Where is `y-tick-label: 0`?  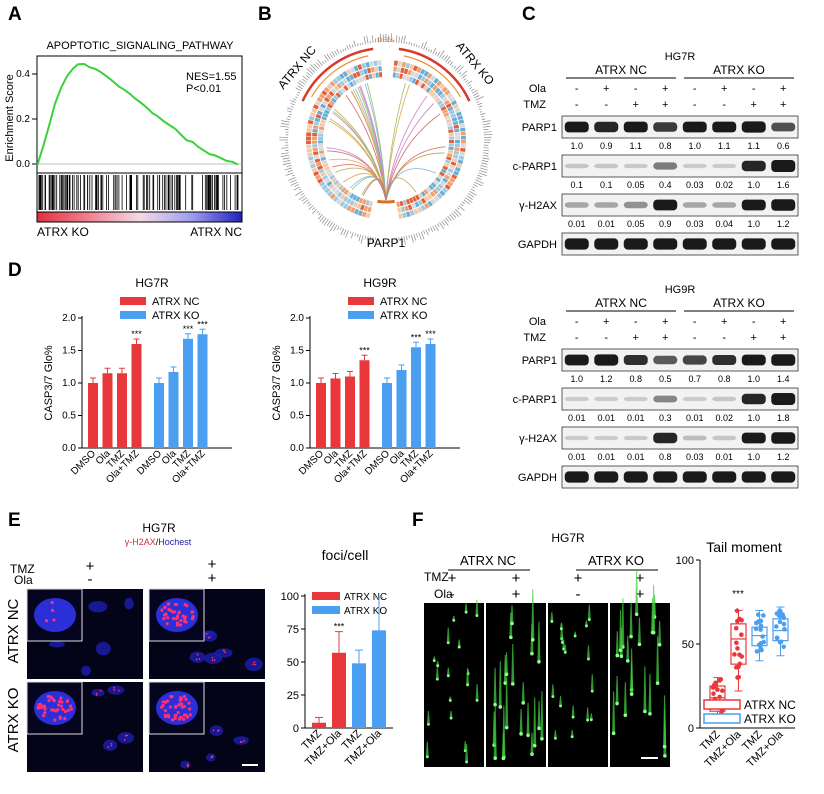 y-tick-label: 0 is located at coordinates (691, 729).